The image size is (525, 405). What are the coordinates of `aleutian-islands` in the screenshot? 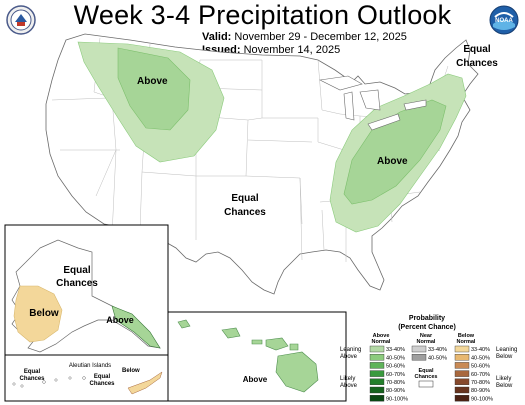 It's located at (49, 382).